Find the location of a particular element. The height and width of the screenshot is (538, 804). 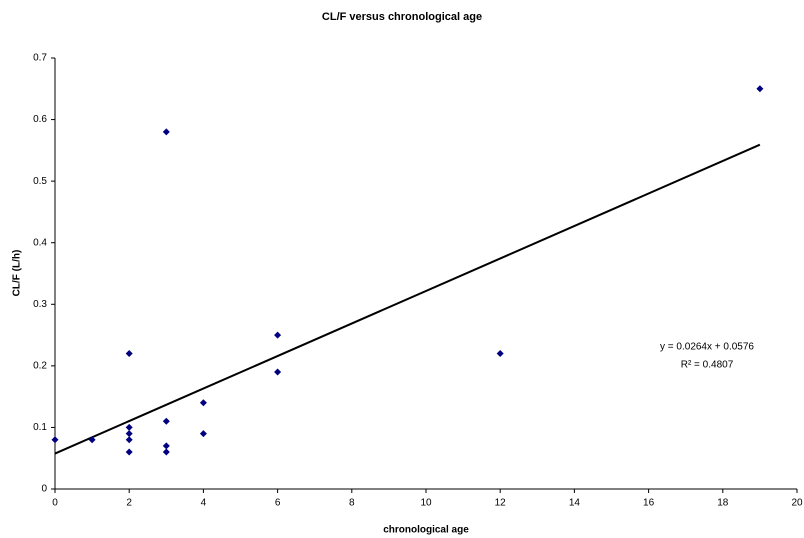

x-tick-label: 12 is located at coordinates (501, 503).